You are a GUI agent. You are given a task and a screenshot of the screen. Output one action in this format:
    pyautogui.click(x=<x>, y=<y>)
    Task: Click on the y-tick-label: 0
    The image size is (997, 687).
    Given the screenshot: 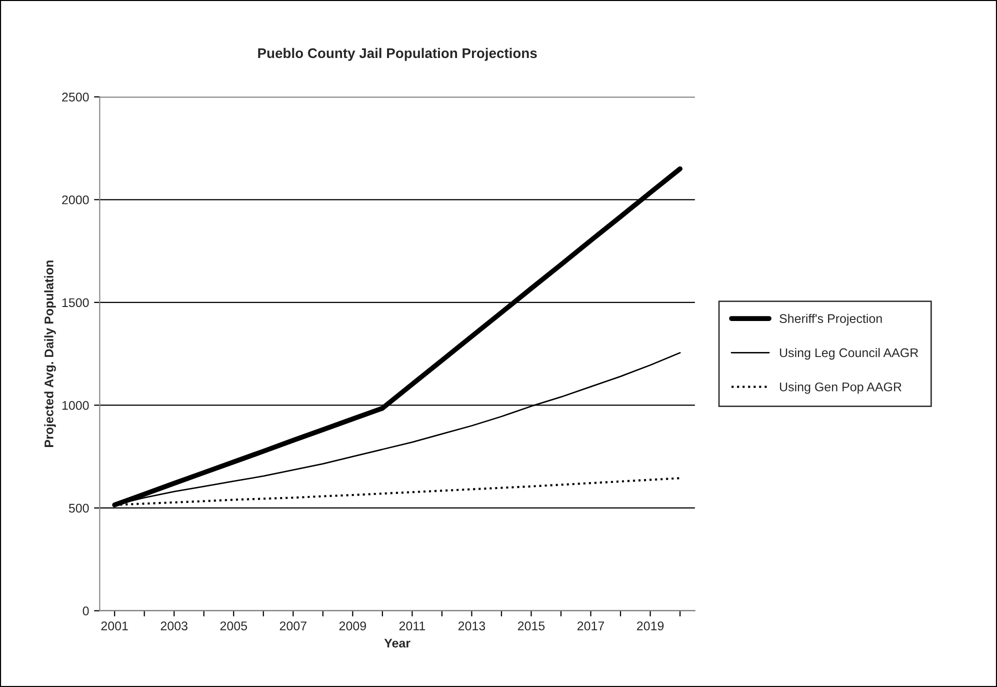 What is the action you would take?
    pyautogui.click(x=85, y=611)
    